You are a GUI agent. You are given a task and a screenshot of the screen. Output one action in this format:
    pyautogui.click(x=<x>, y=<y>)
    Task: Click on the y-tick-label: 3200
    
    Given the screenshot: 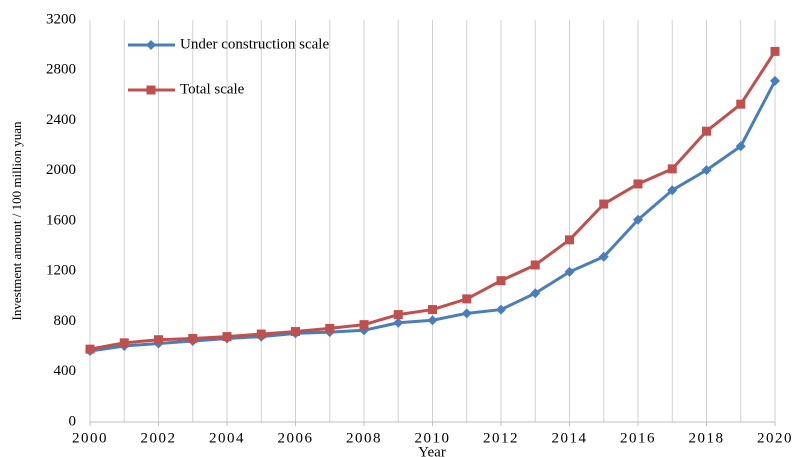 What is the action you would take?
    pyautogui.click(x=61, y=19)
    